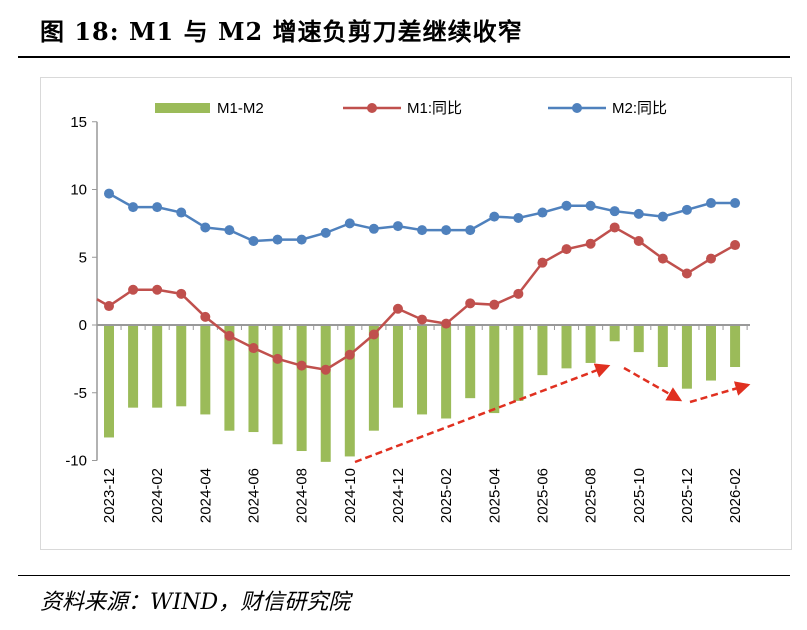  I want to click on y-tick-label: -10, so click(76, 461).